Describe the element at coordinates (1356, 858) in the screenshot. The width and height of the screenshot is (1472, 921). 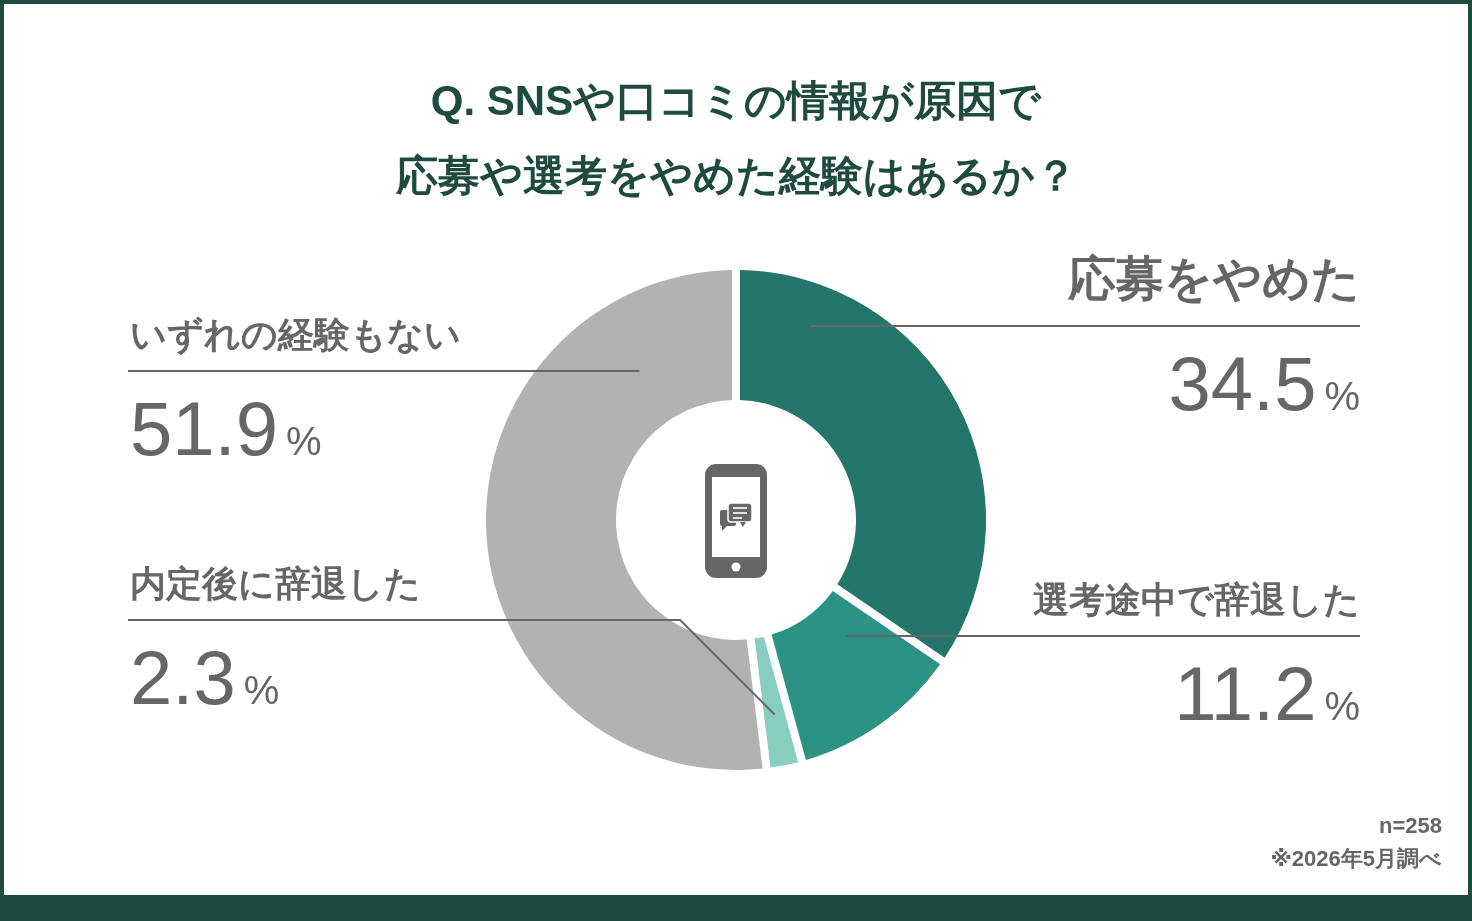
I see `annotation: ※2026年5月調べ` at that location.